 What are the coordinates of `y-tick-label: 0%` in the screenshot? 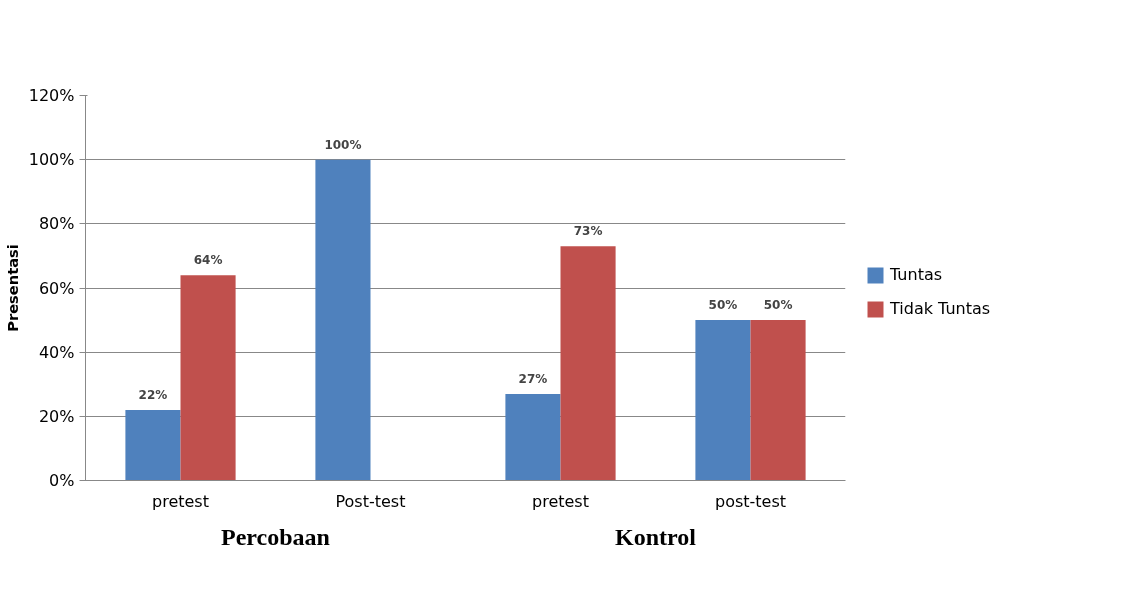 It's located at (62, 480).